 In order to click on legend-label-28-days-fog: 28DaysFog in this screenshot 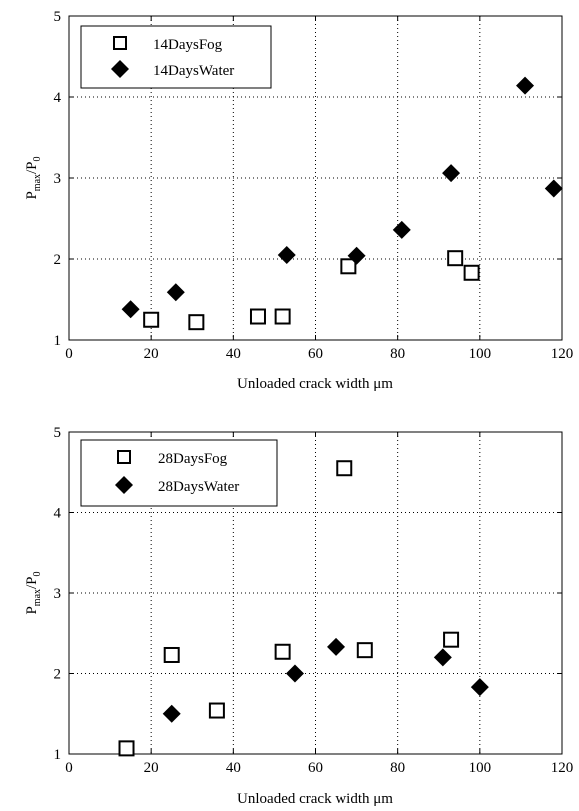, I will do `click(193, 459)`.